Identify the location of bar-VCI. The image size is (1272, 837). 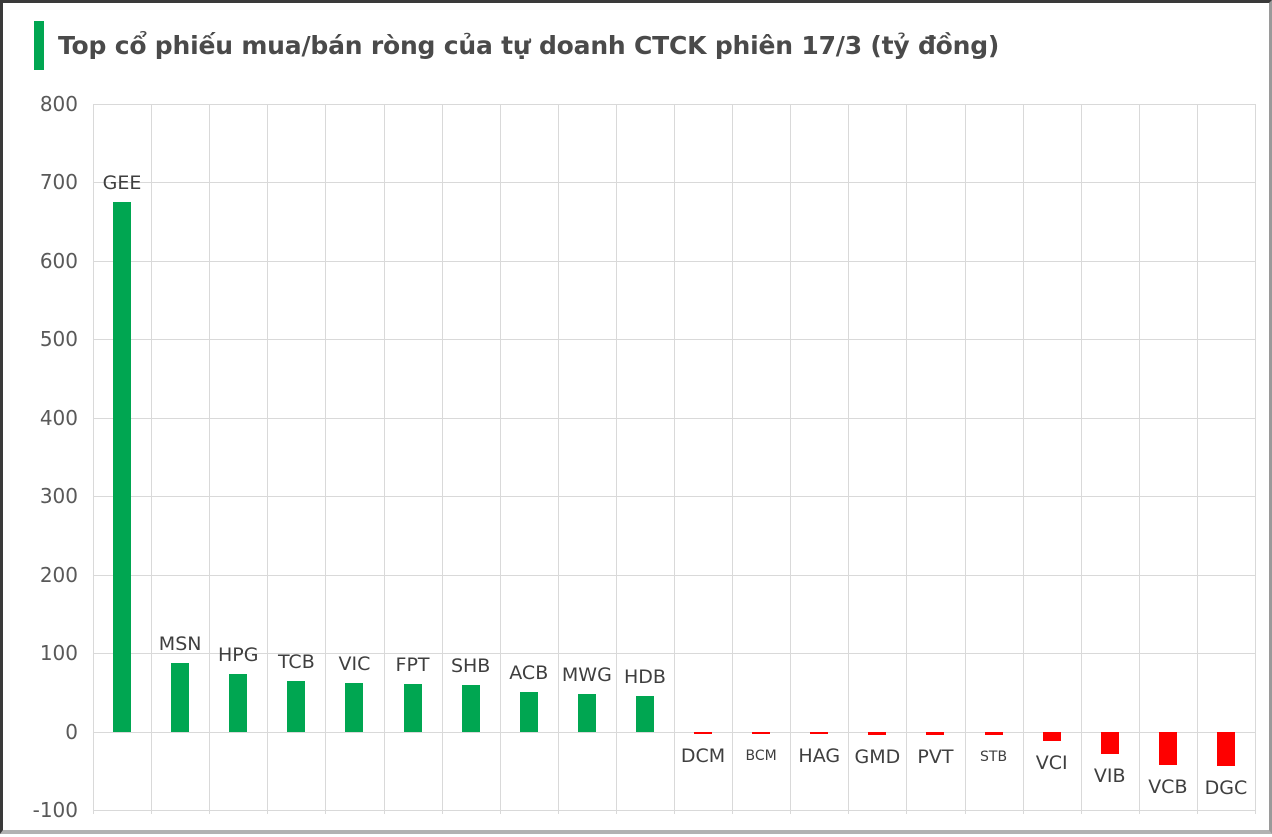
(1051, 736).